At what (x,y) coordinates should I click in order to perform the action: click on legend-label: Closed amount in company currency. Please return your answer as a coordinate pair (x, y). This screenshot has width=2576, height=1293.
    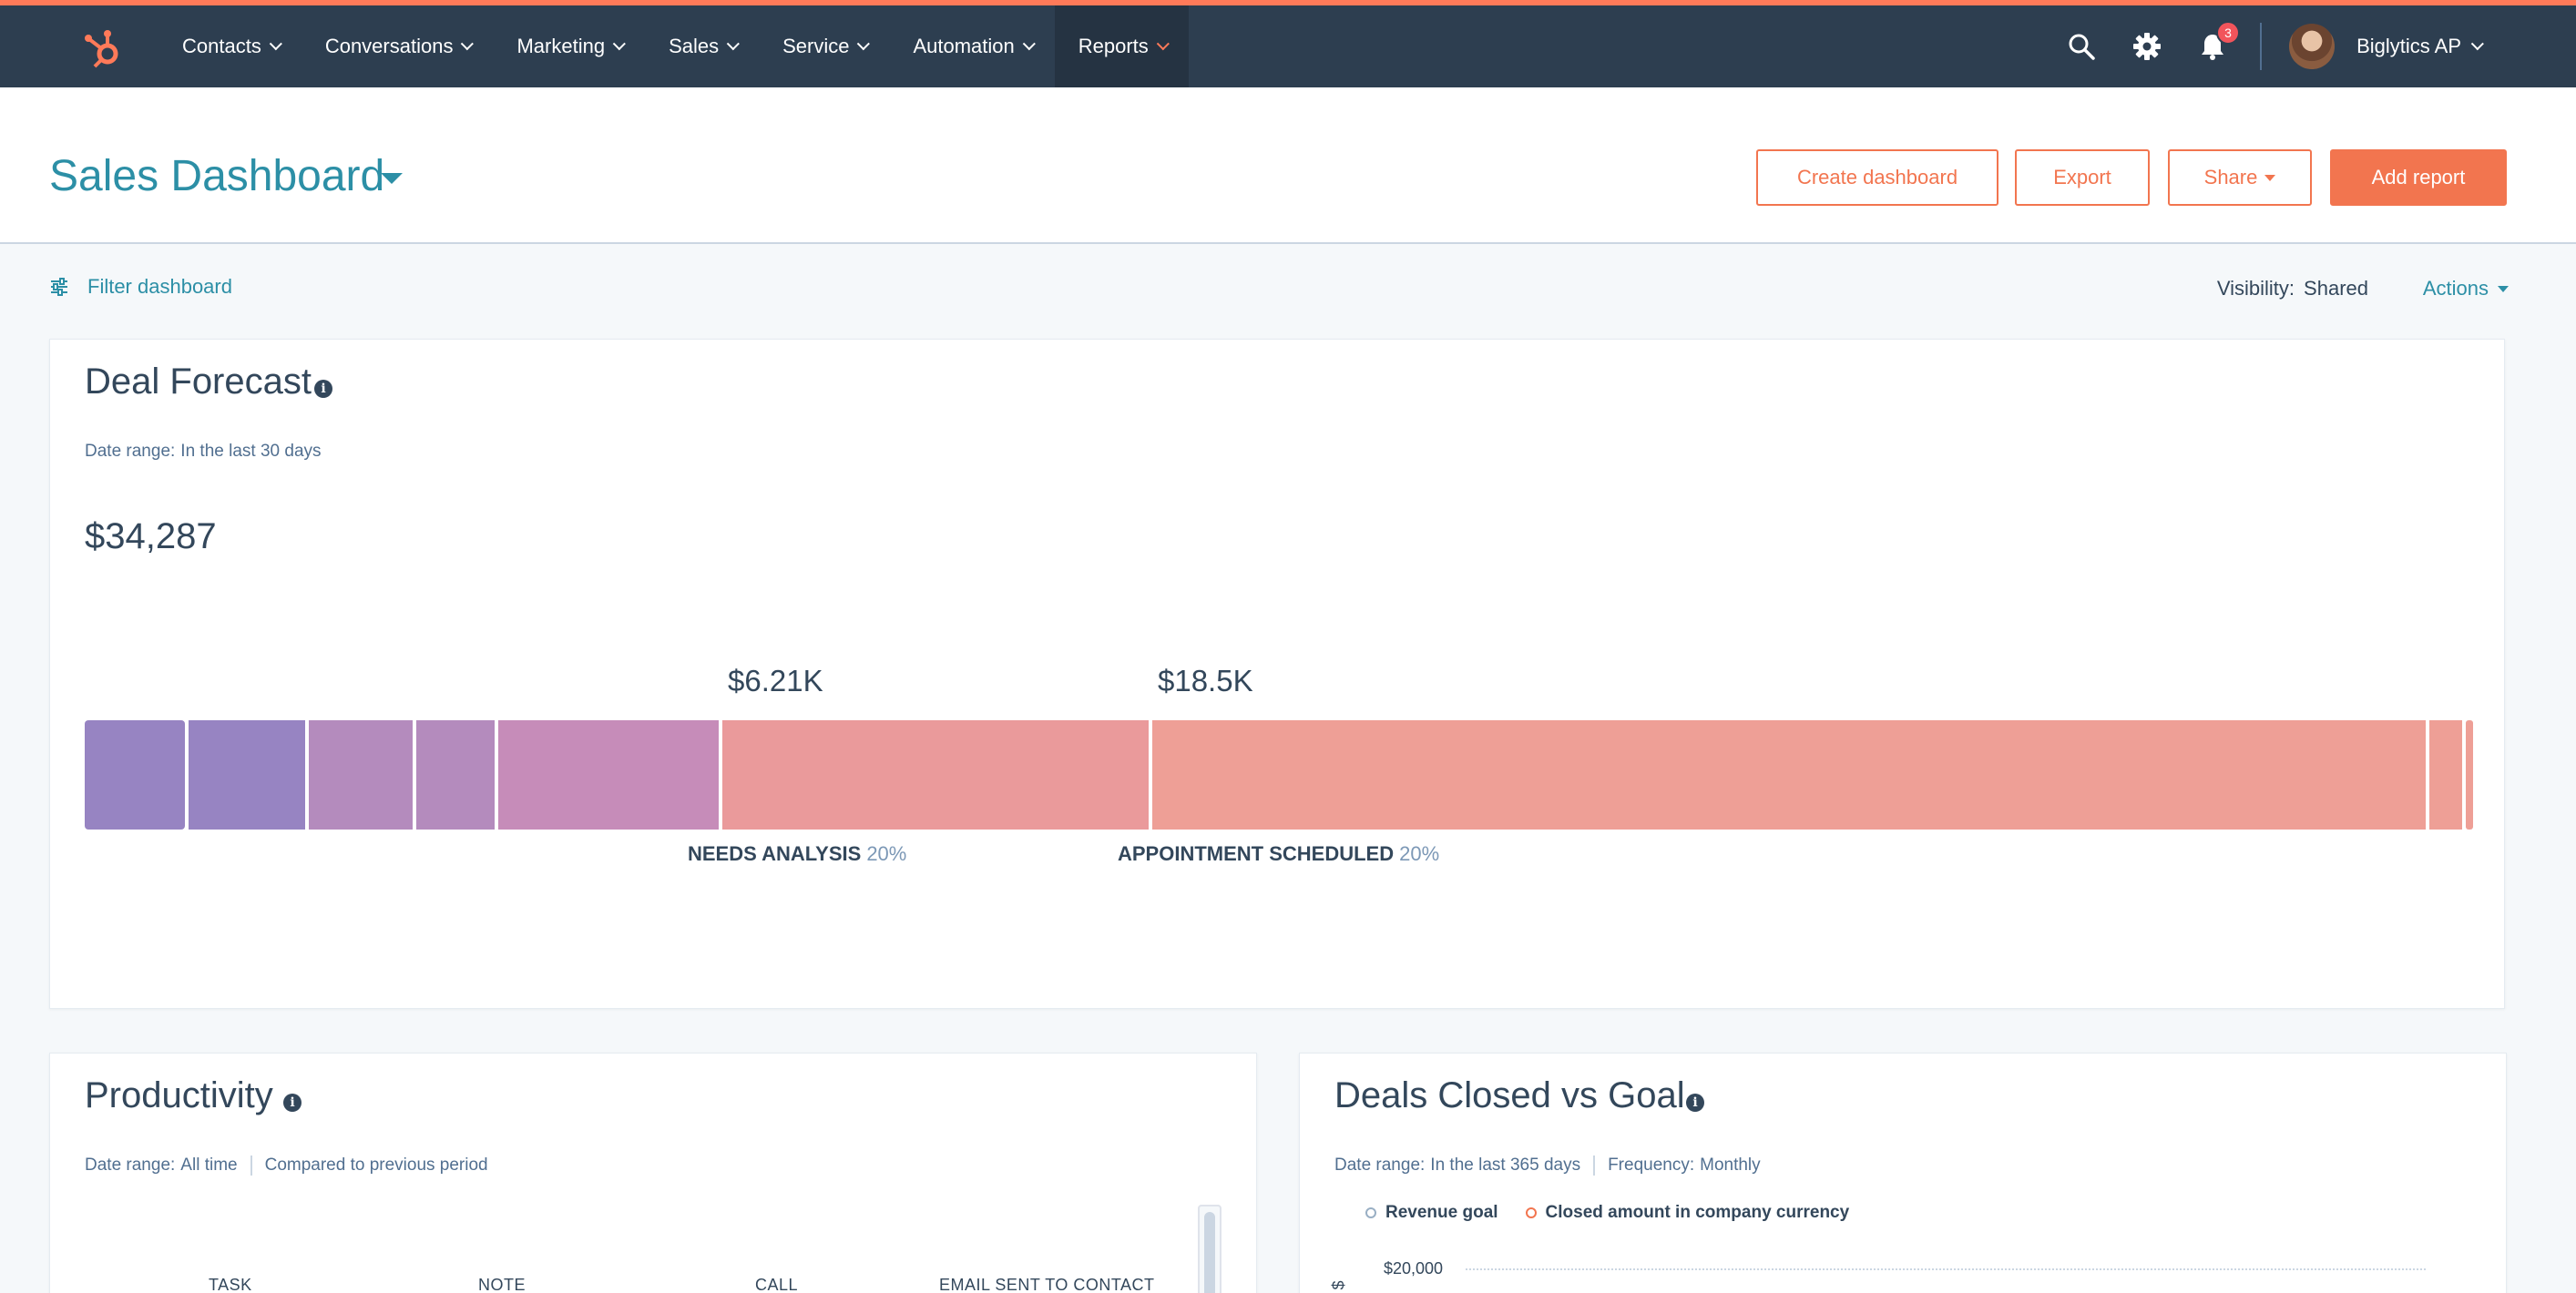
    Looking at the image, I should click on (1698, 1213).